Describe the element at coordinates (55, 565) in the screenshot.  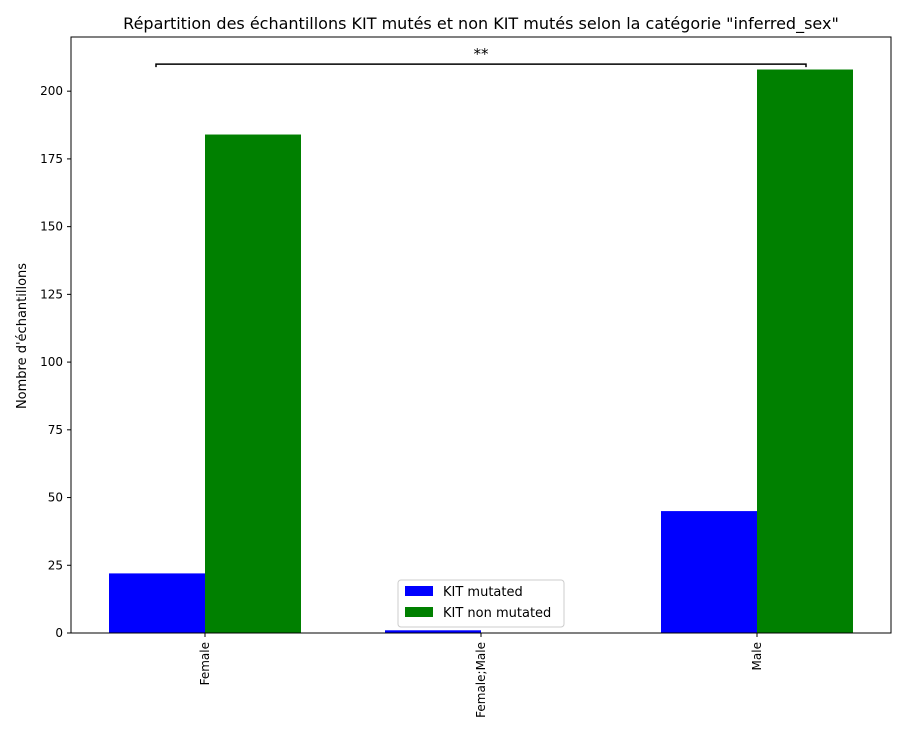
I see `y-tick-label: 25` at that location.